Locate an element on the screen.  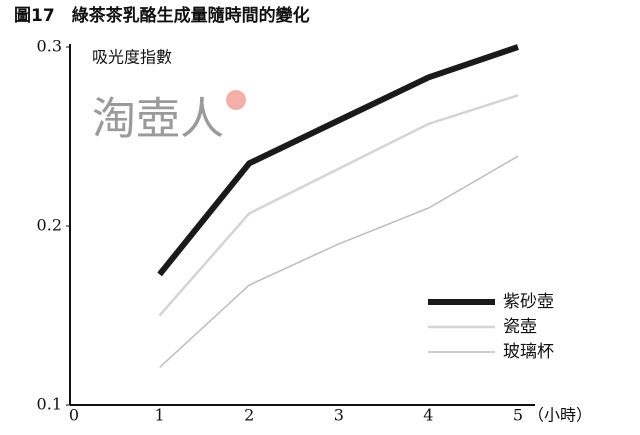
y-tick-label: 0.3 is located at coordinates (49, 46).